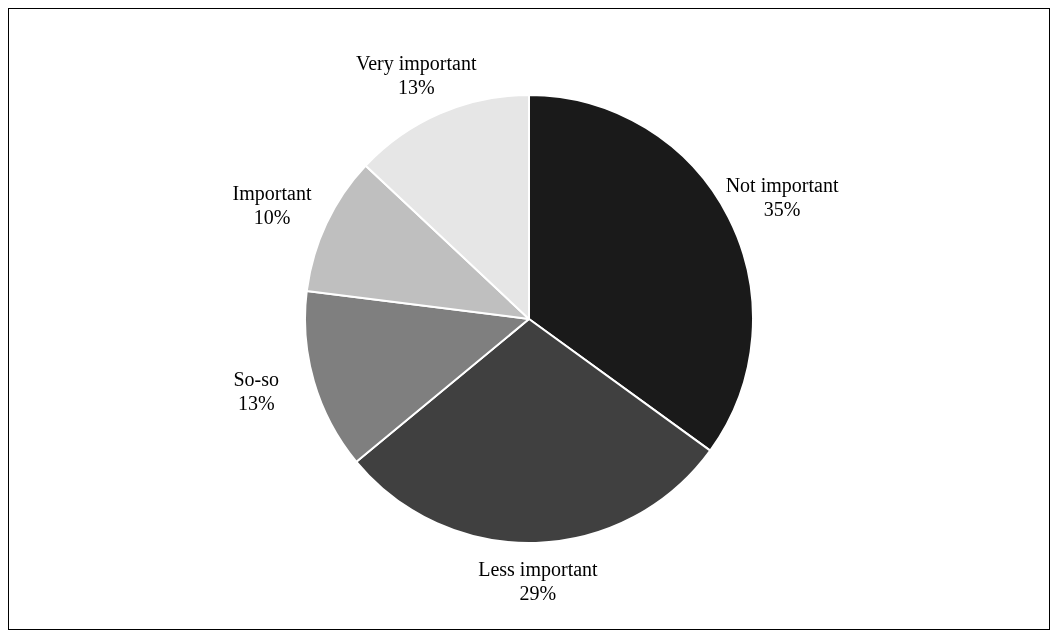  Describe the element at coordinates (782, 209) in the screenshot. I see `data-label: 35%` at that location.